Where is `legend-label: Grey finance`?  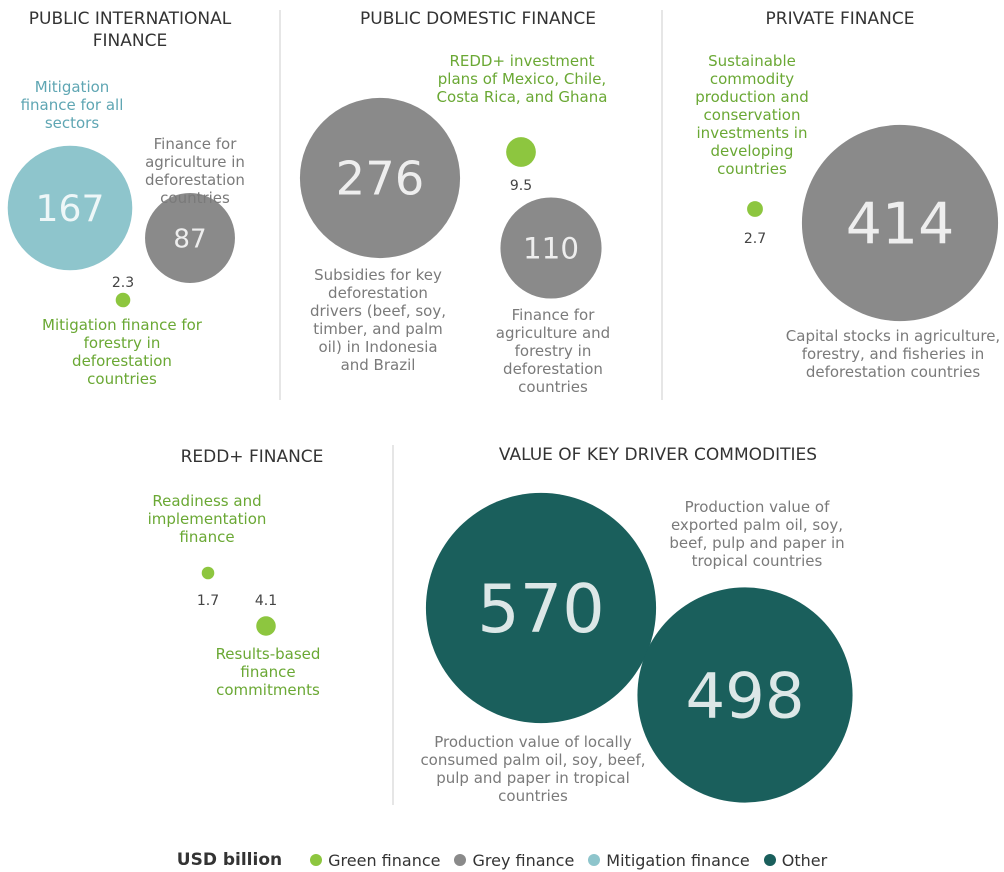 legend-label: Grey finance is located at coordinates (523, 860).